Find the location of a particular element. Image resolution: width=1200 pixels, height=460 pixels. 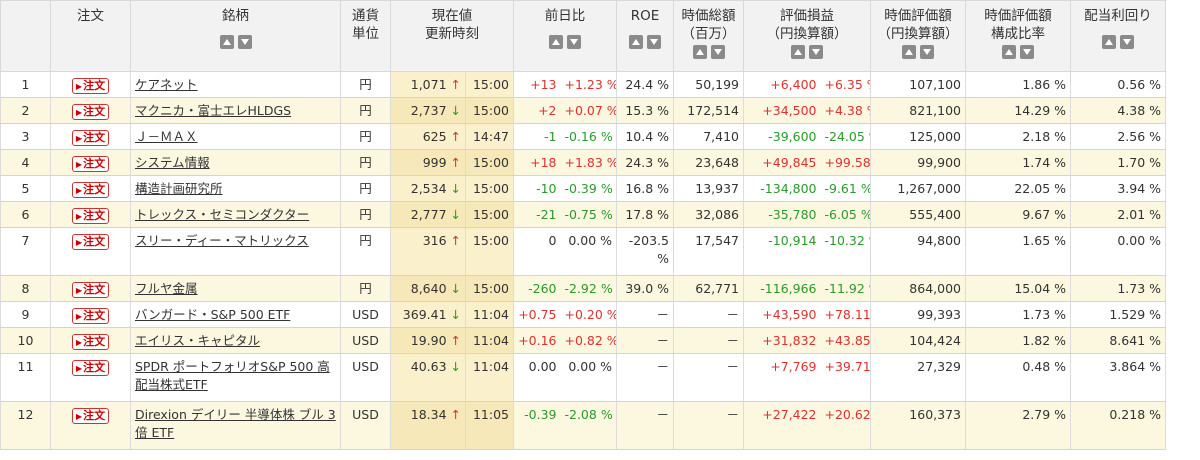

composition-ratio: 22.05 % is located at coordinates (1018, 188).